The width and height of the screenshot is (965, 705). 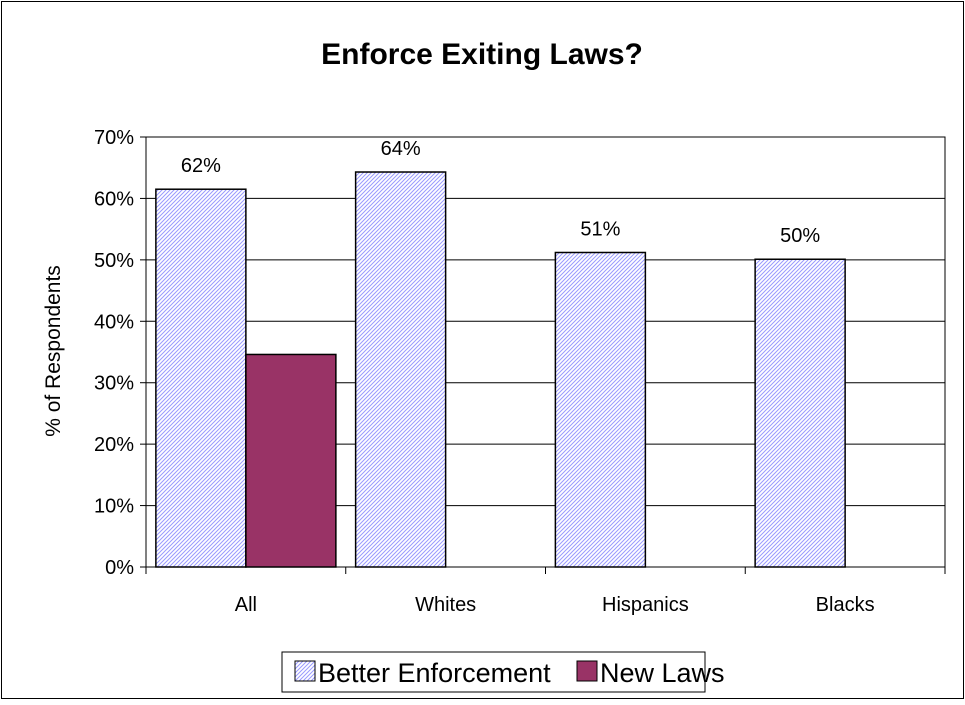 What do you see at coordinates (500, 192) in the screenshot?
I see `data-labels: 62% 64% 51% 50%` at bounding box center [500, 192].